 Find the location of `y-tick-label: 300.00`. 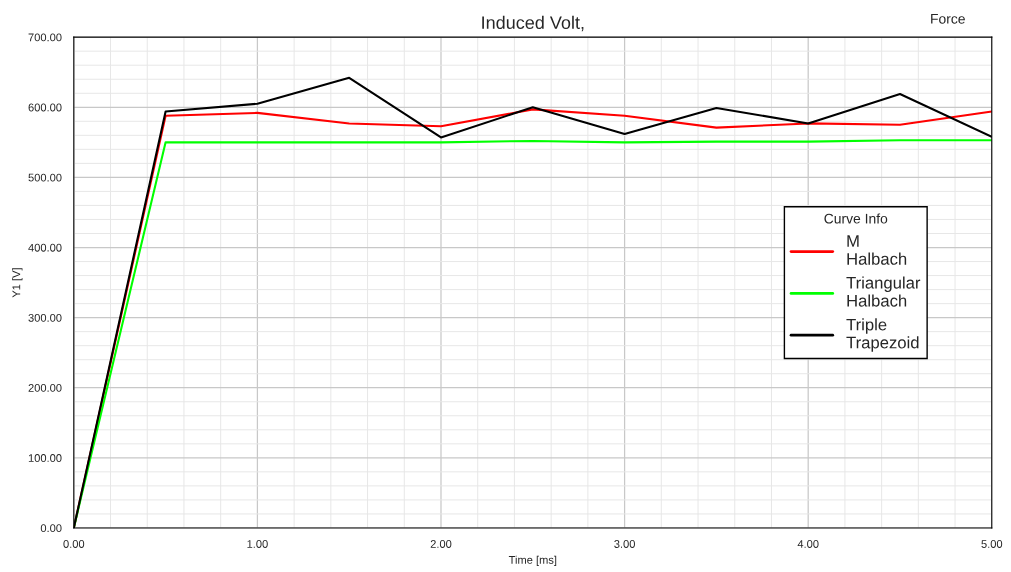

y-tick-label: 300.00 is located at coordinates (45, 317).